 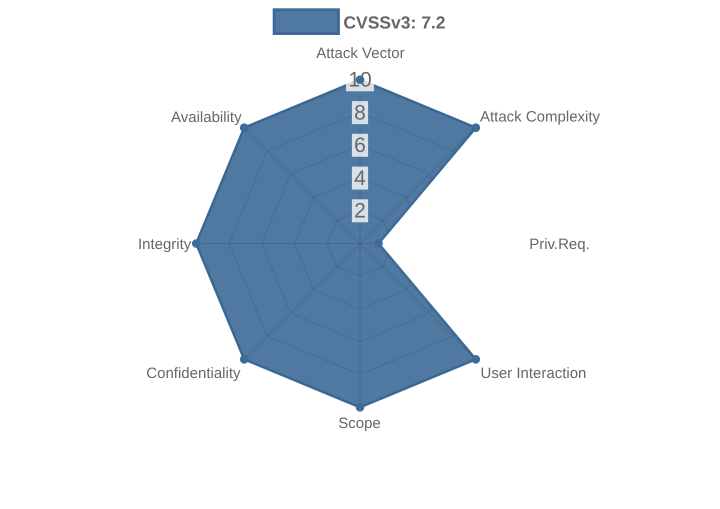 I want to click on svg-text: Integrity, so click(x=165, y=244).